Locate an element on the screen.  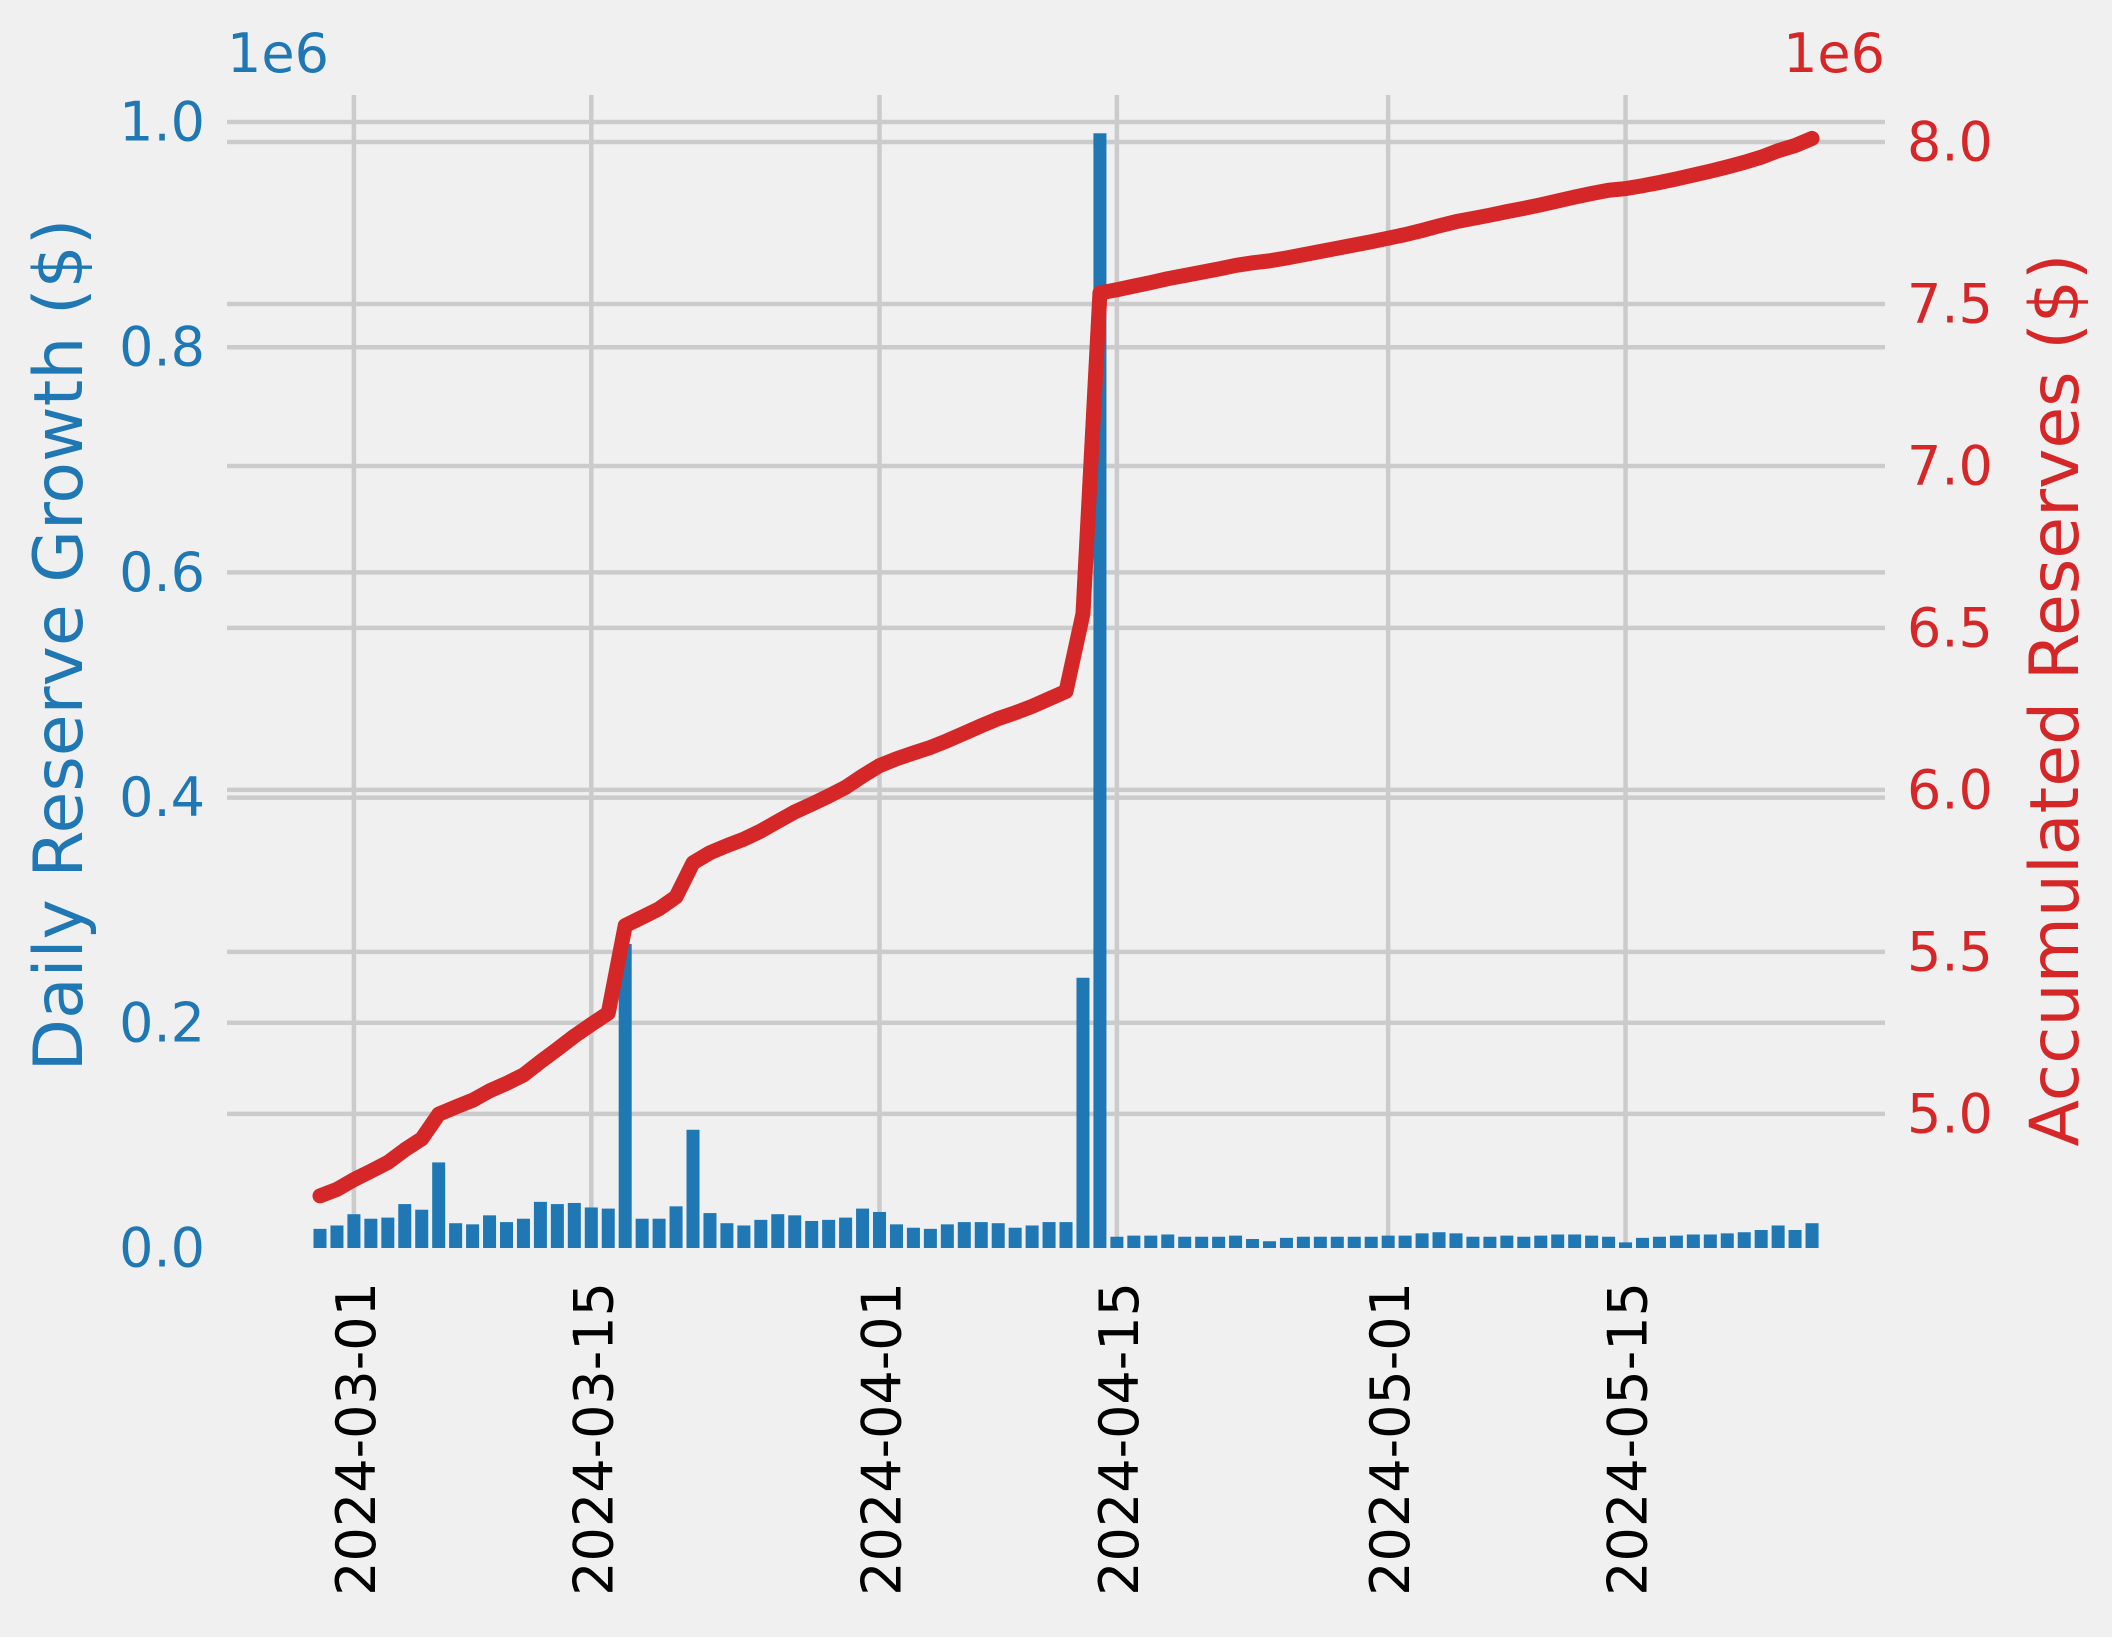
x-tick-label: 2024-05-15 is located at coordinates (1628, 1439).